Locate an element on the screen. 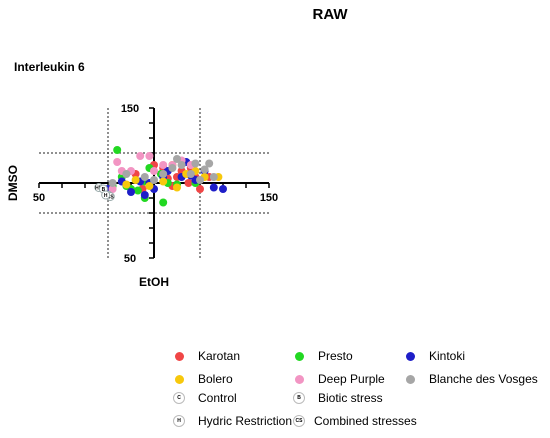 The image size is (550, 438). svg-text: H is located at coordinates (106, 196).